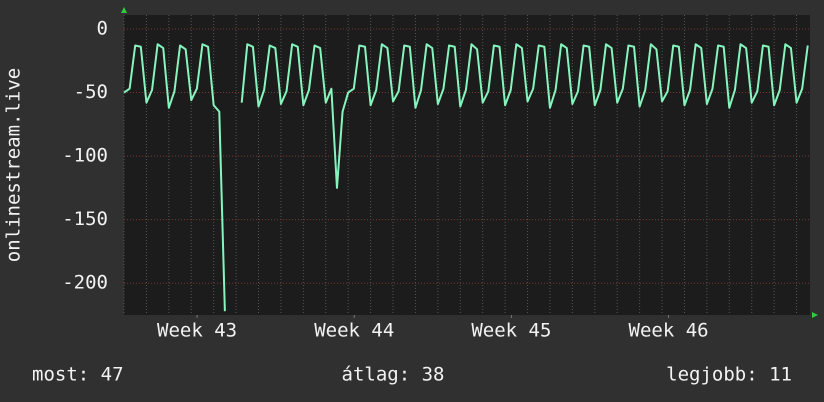 This screenshot has width=824, height=402. Describe the element at coordinates (85, 283) in the screenshot. I see `y-tick-label: -200` at that location.